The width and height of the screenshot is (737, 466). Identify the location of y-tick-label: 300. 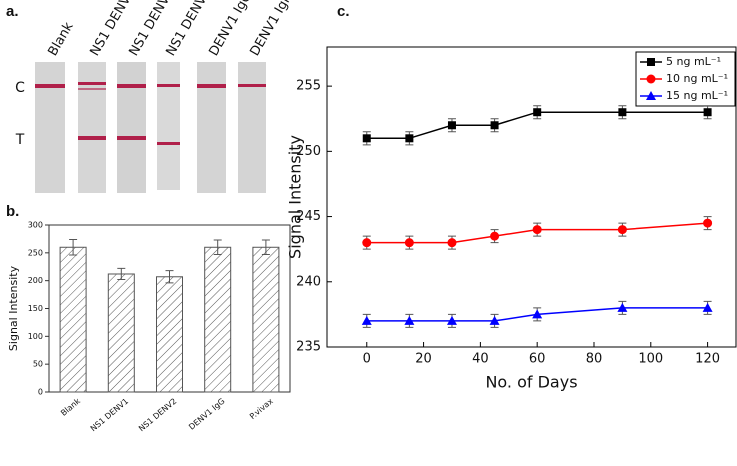
(35, 225).